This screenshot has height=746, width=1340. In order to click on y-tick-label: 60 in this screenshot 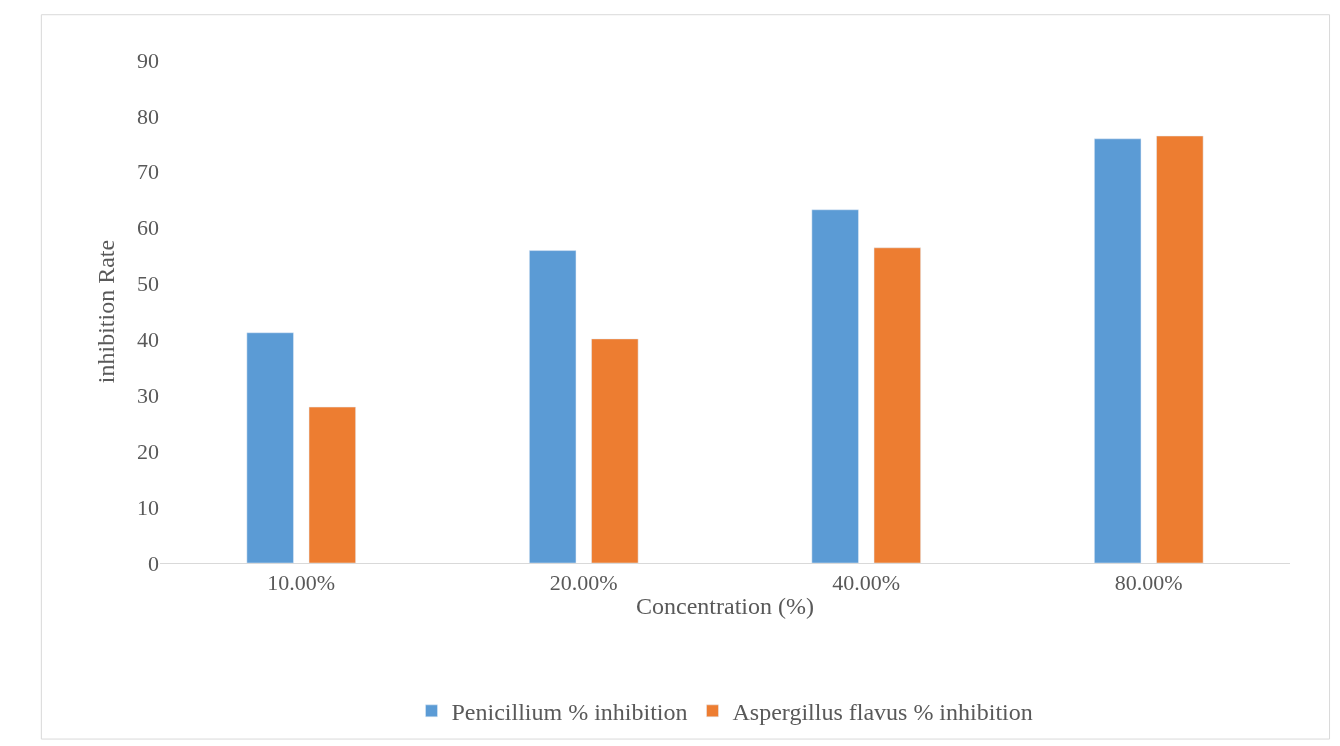, I will do `click(148, 228)`.